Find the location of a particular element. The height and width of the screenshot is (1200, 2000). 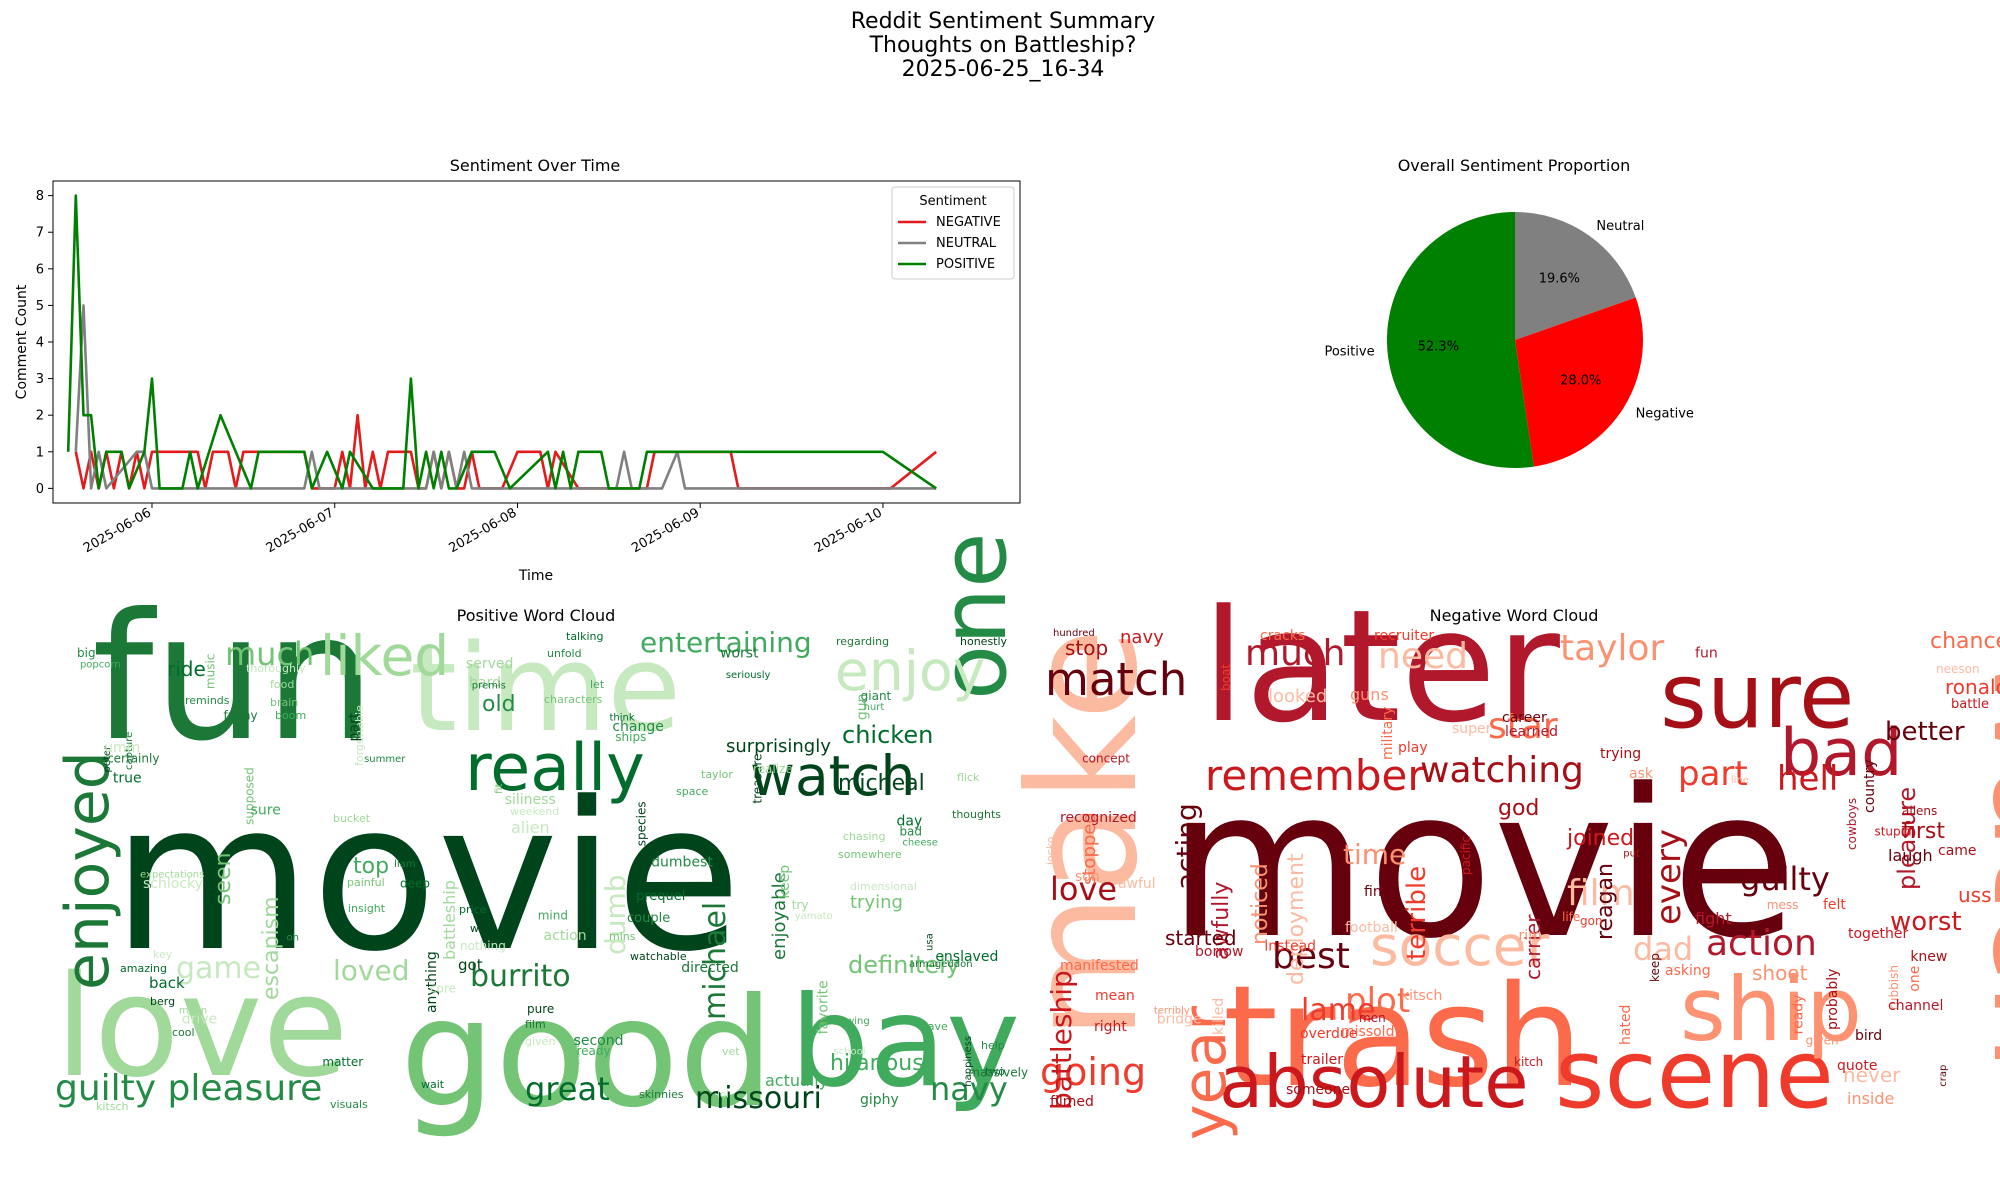

word-hurt: hurt is located at coordinates (874, 707).